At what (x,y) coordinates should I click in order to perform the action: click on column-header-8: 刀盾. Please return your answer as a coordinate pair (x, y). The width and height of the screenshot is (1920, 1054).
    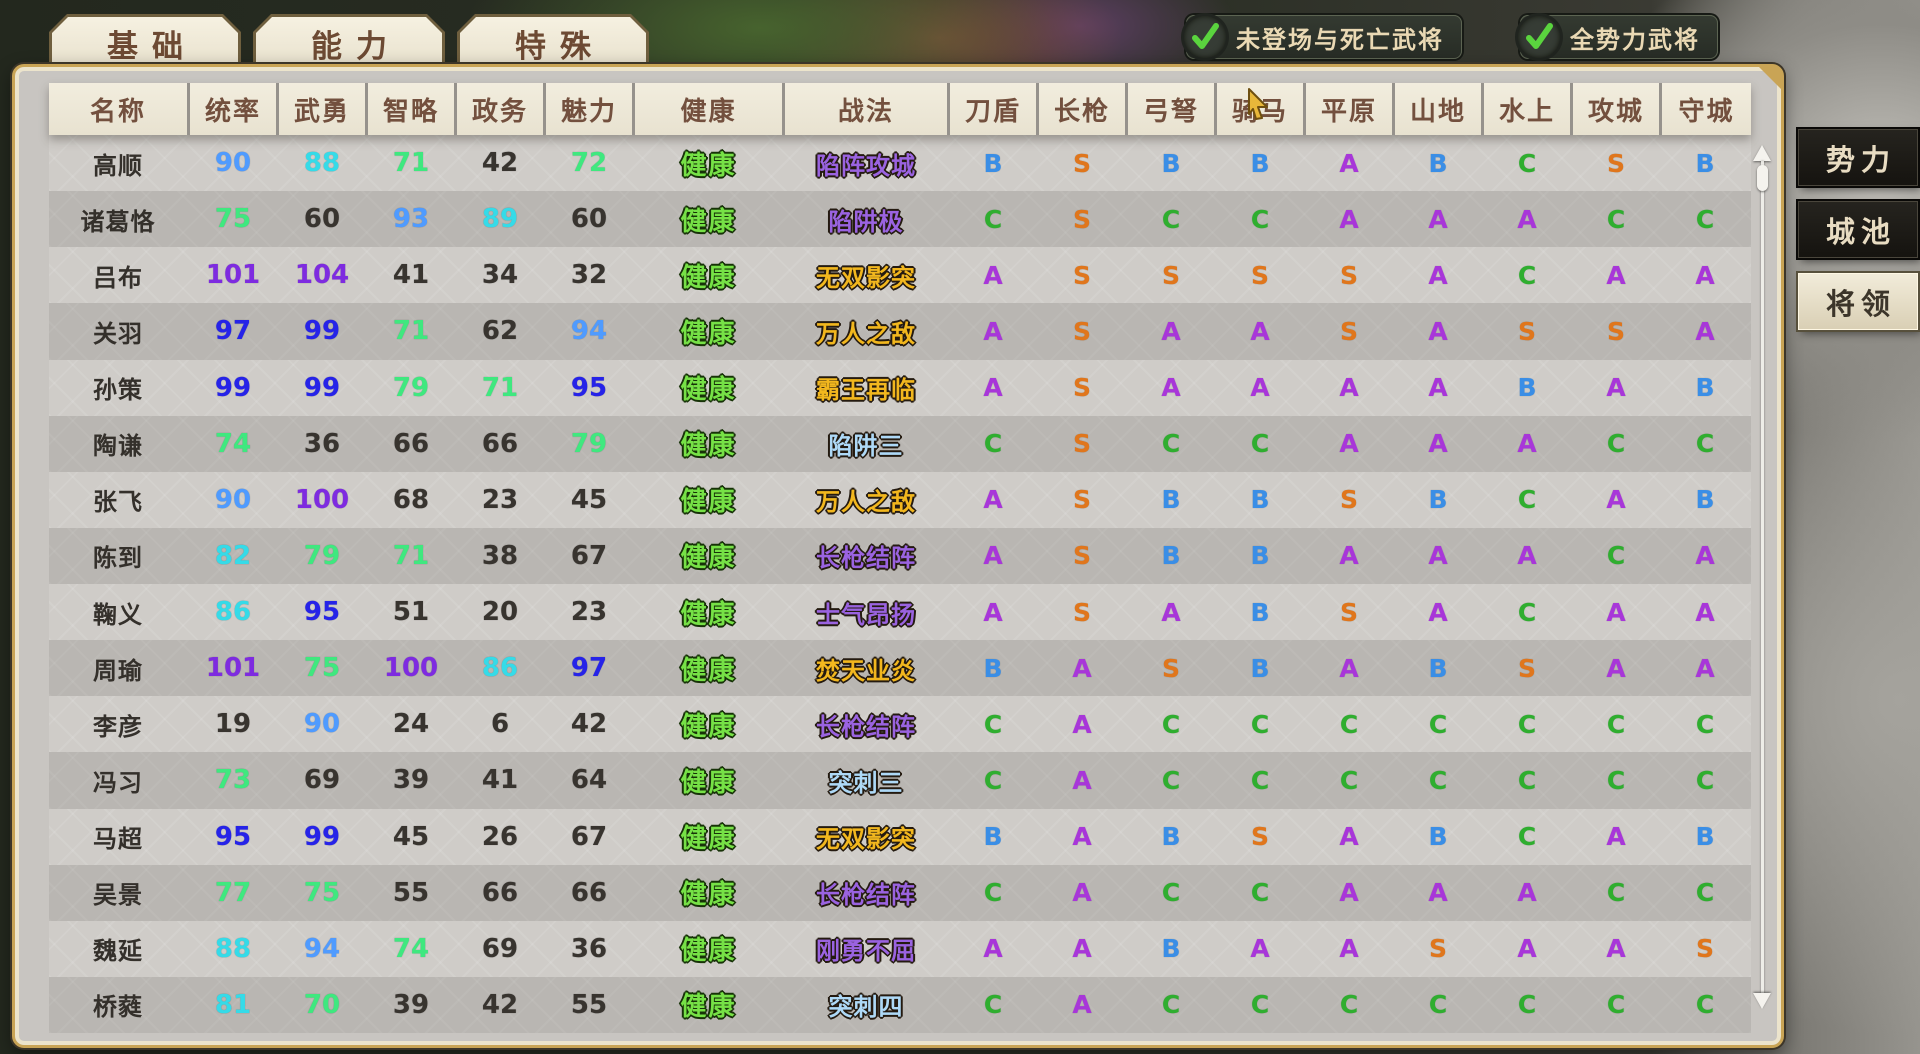
    Looking at the image, I should click on (994, 109).